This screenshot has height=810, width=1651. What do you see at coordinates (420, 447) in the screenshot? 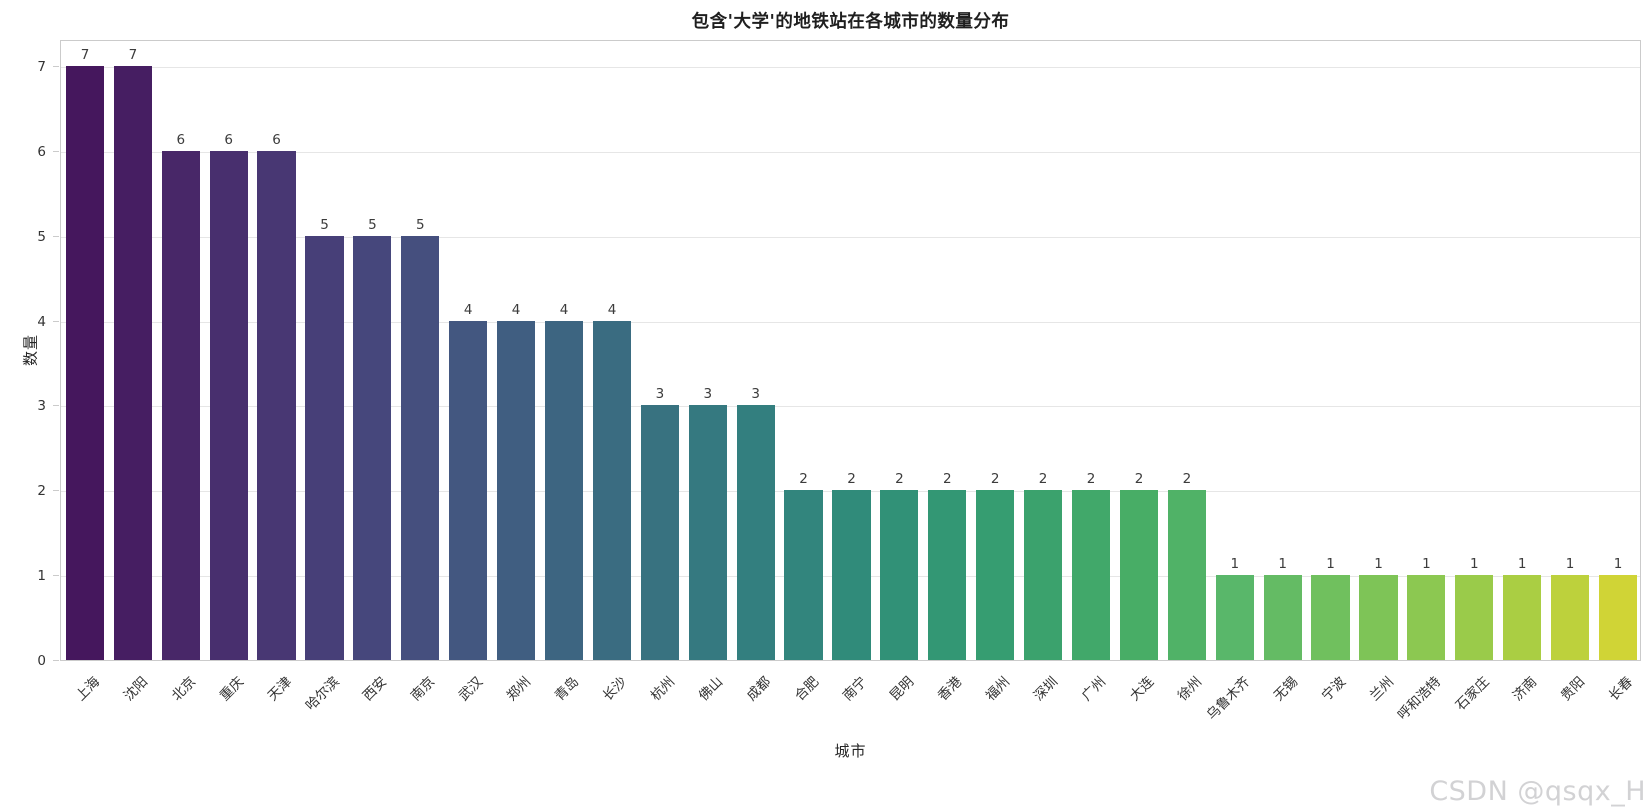
I see `bar-南京` at bounding box center [420, 447].